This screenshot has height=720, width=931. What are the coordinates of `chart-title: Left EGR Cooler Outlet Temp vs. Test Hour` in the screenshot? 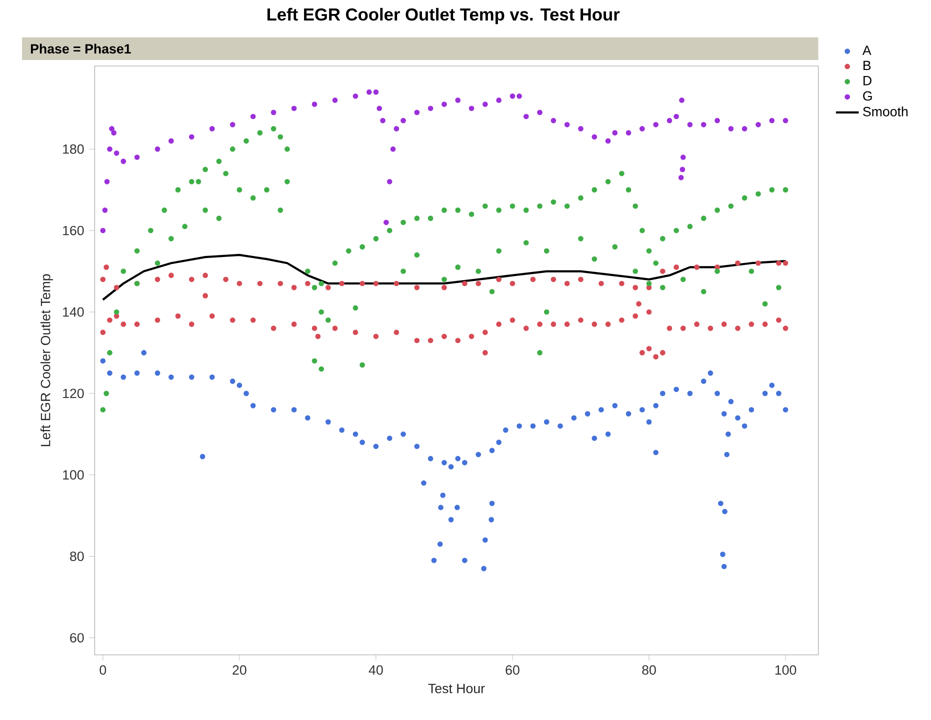 It's located at (443, 16).